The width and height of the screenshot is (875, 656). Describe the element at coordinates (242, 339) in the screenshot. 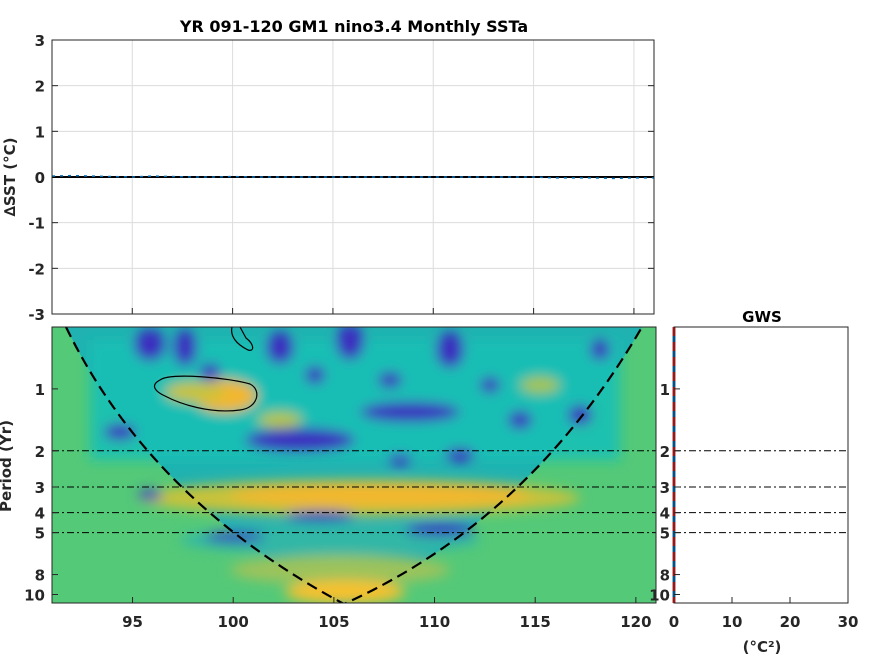

I see `significance-contour-small` at that location.